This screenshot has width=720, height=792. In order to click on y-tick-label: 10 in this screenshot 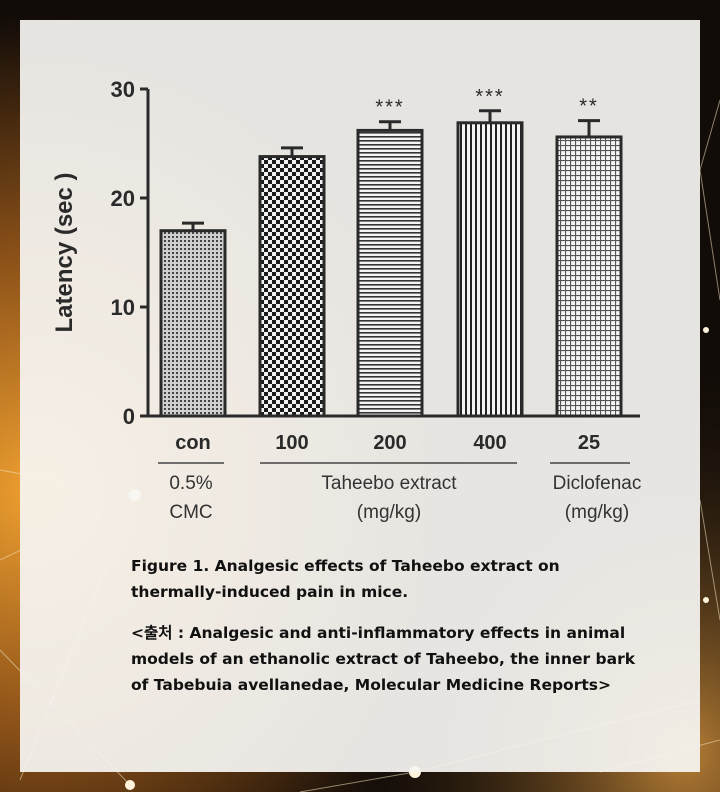, I will do `click(123, 307)`.